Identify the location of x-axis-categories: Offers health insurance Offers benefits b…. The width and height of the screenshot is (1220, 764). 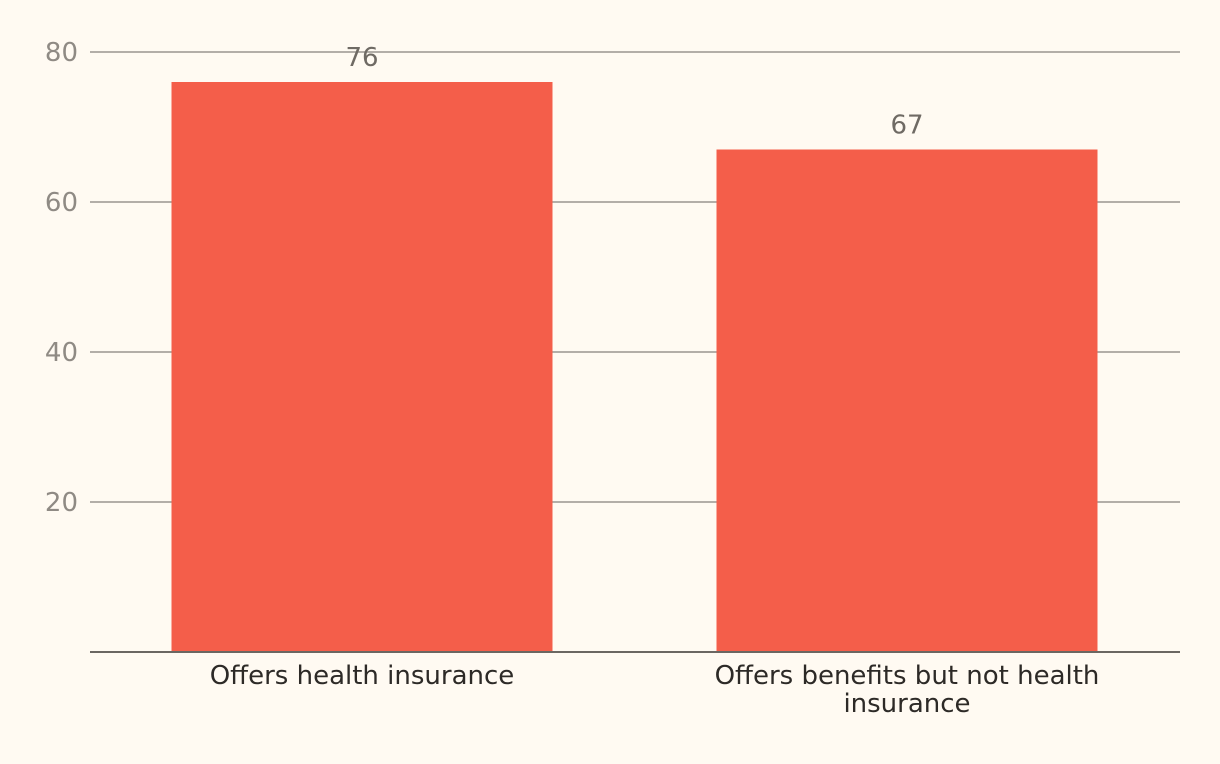
(655, 690).